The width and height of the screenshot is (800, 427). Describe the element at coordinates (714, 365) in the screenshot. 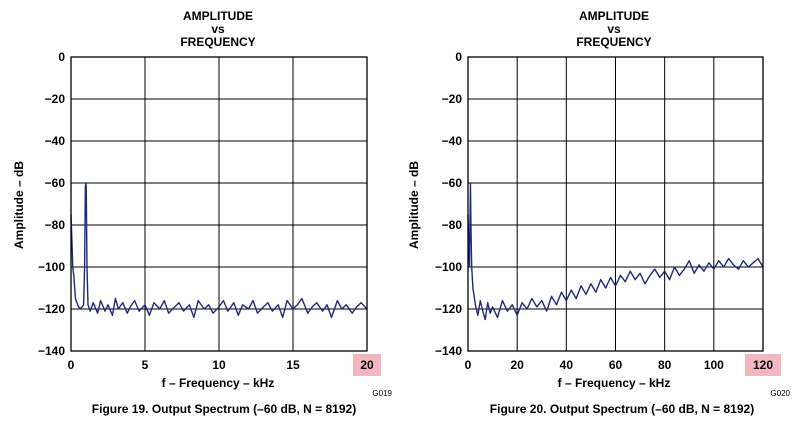

I see `x-tick-label: 100` at that location.